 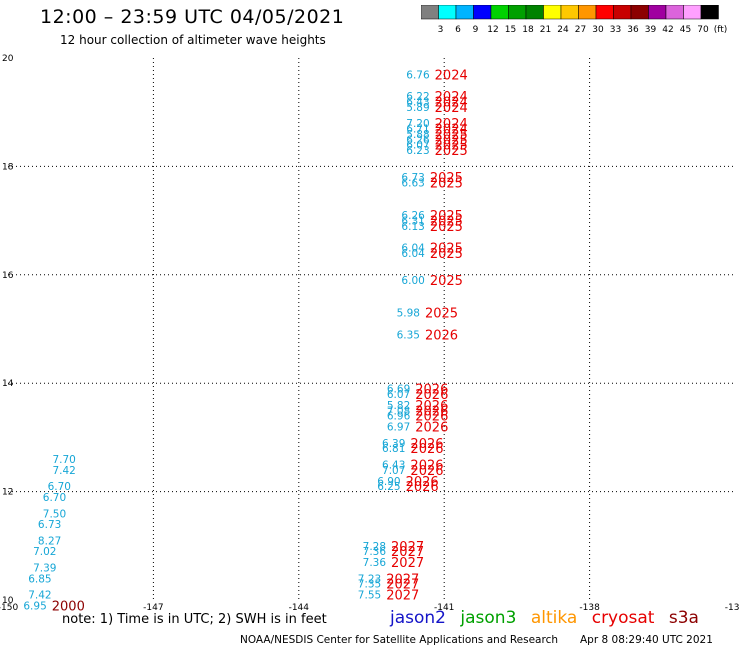 What do you see at coordinates (412, 184) in the screenshot?
I see `swh-value-label: 6.63` at bounding box center [412, 184].